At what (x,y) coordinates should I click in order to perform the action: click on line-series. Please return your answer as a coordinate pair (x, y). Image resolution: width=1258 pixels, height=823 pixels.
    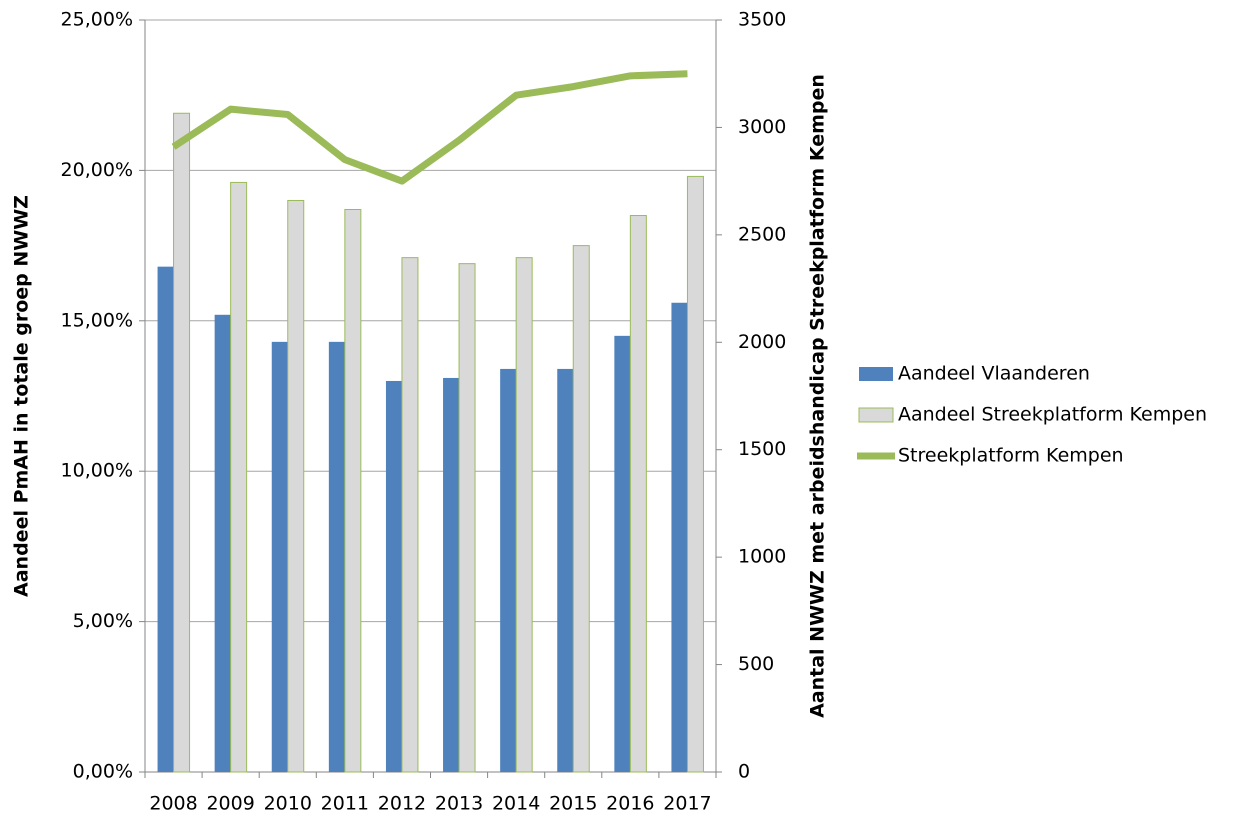
    Looking at the image, I should click on (429, 127).